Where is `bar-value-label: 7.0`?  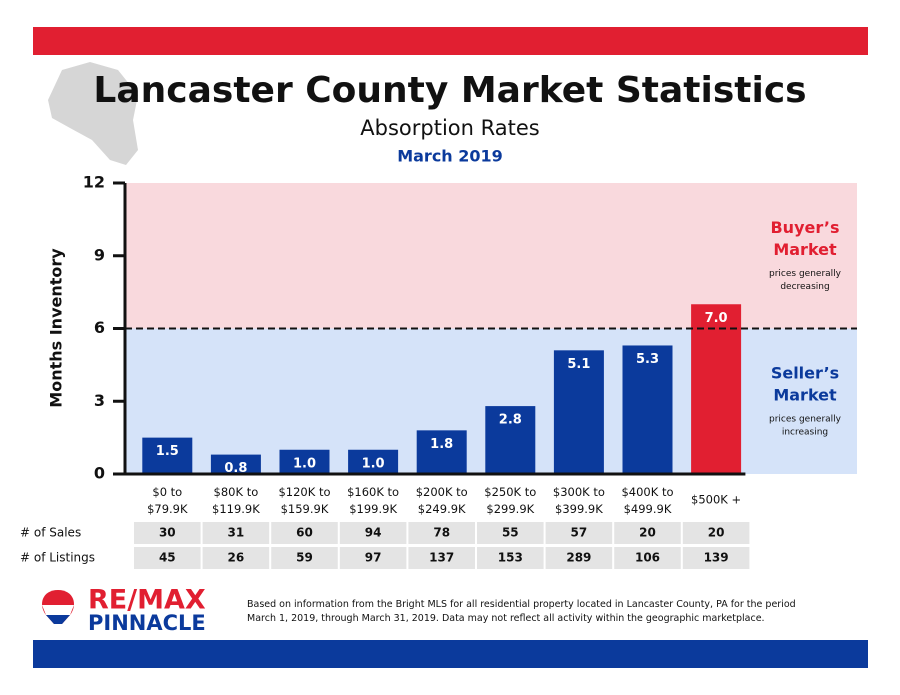 bar-value-label: 7.0 is located at coordinates (716, 318).